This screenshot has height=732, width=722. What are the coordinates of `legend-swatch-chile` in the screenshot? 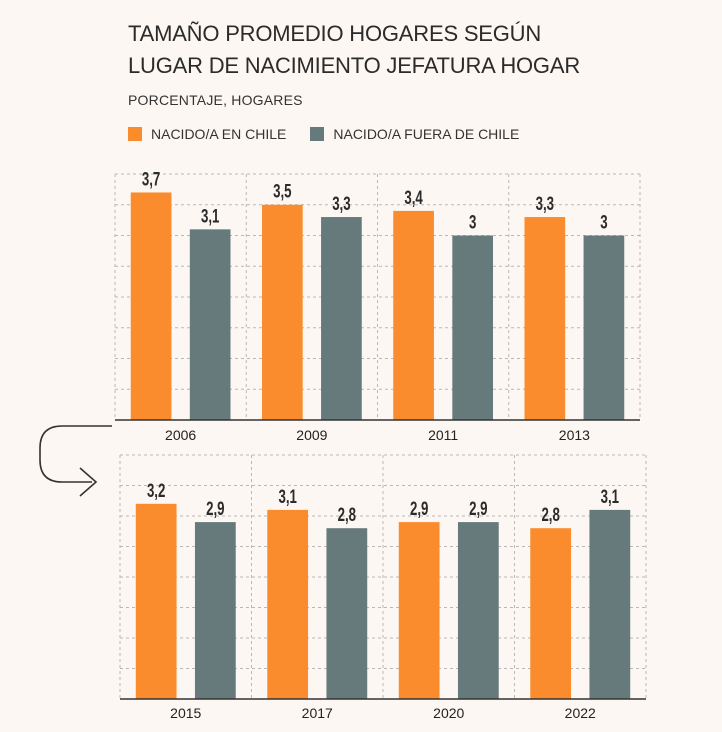 It's located at (135, 134).